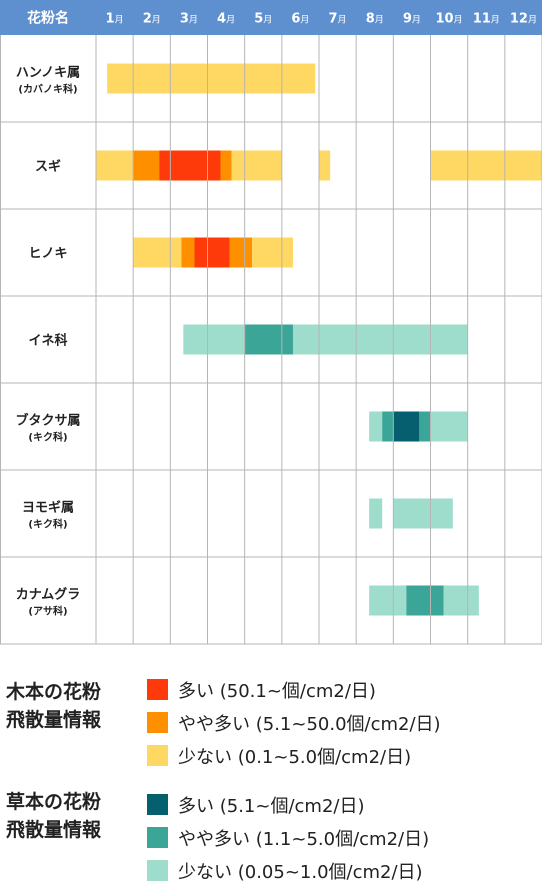  What do you see at coordinates (303, 838) in the screenshot?
I see `legend-label-grass-mid: やや多い (1.1~5.0個/cm2/日)` at bounding box center [303, 838].